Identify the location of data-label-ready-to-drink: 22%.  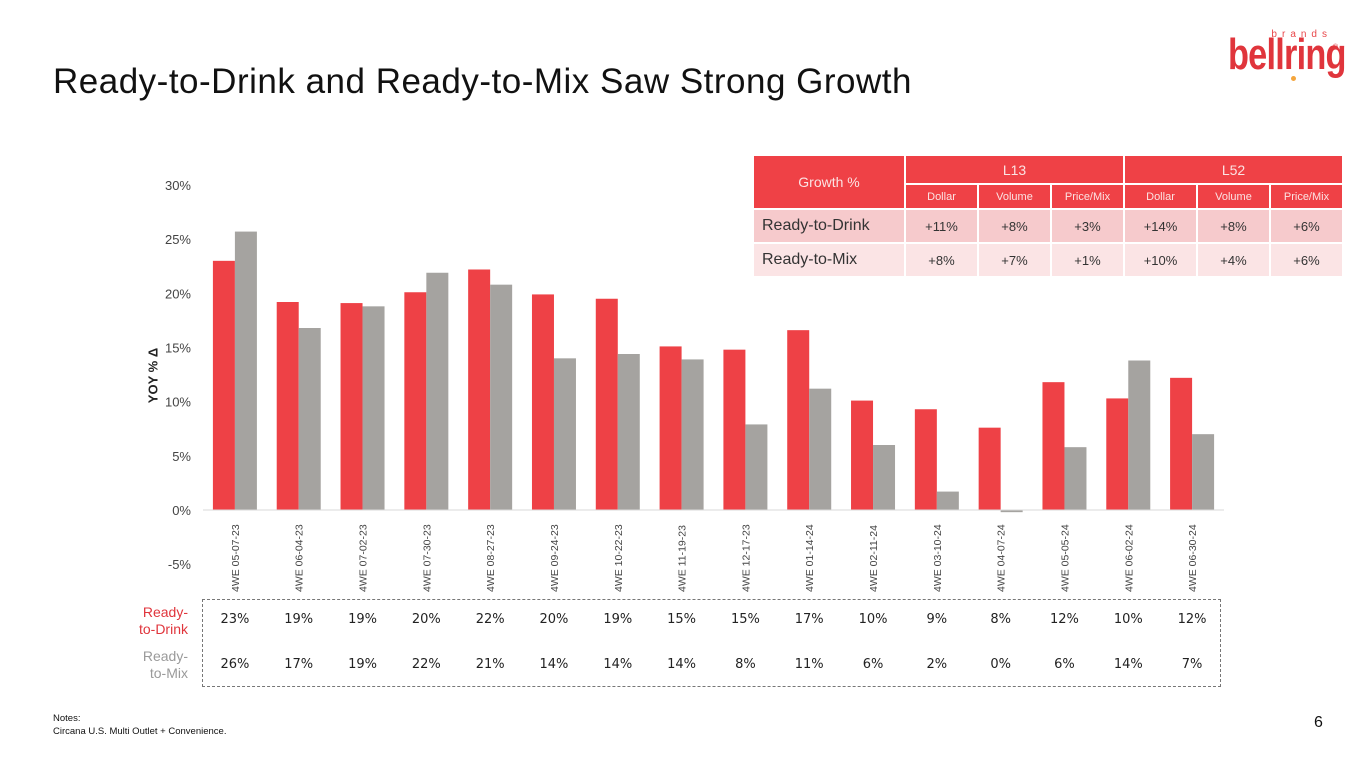
(490, 619).